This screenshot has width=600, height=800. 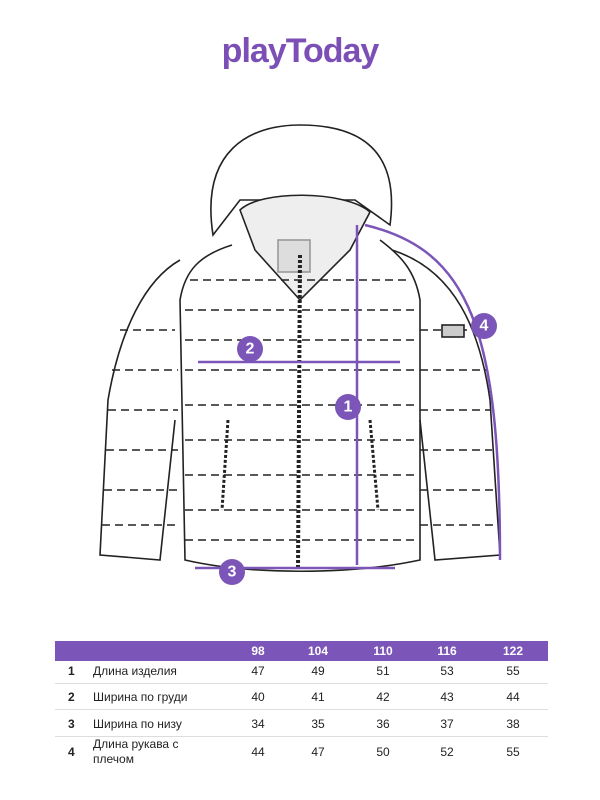 What do you see at coordinates (447, 752) in the screenshot?
I see `row-value: 52` at bounding box center [447, 752].